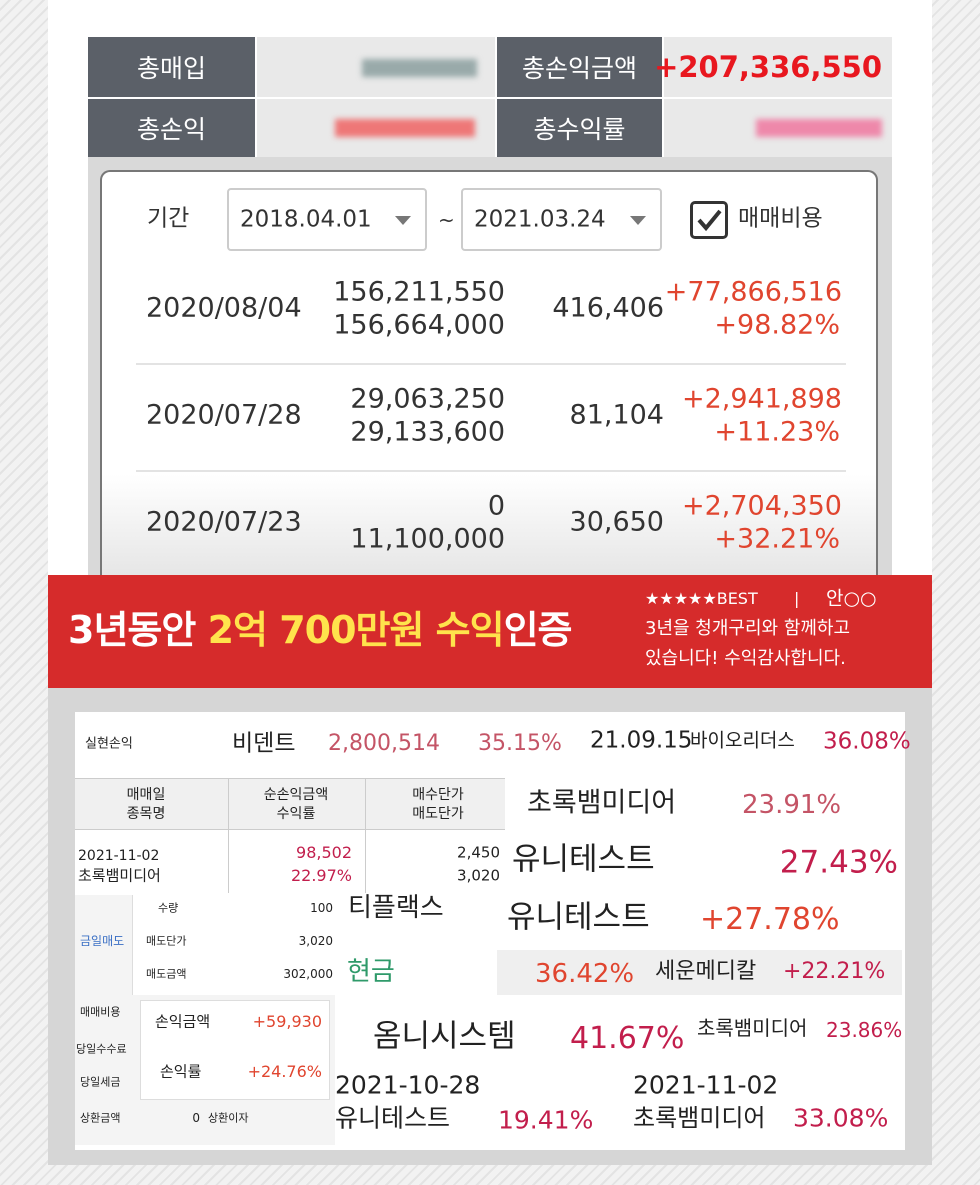 This screenshot has width=980, height=1185. Describe the element at coordinates (284, 1071) in the screenshot. I see `collage-text: +24.76%` at that location.